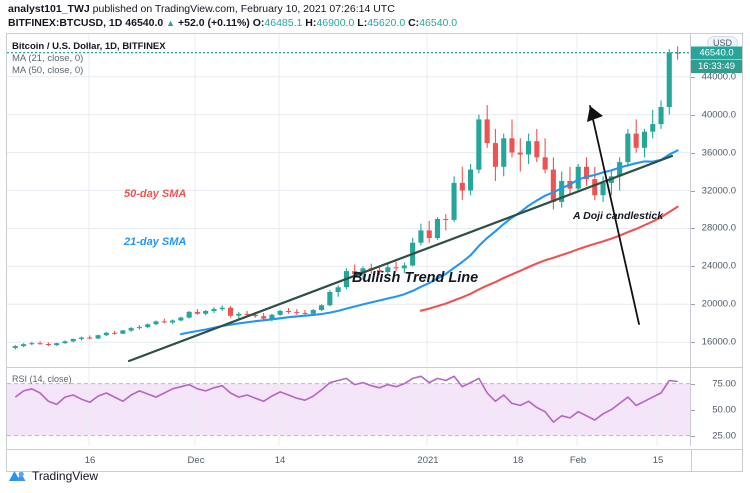 This screenshot has width=750, height=493. Describe the element at coordinates (578, 460) in the screenshot. I see `time-tick-label: Feb` at that location.